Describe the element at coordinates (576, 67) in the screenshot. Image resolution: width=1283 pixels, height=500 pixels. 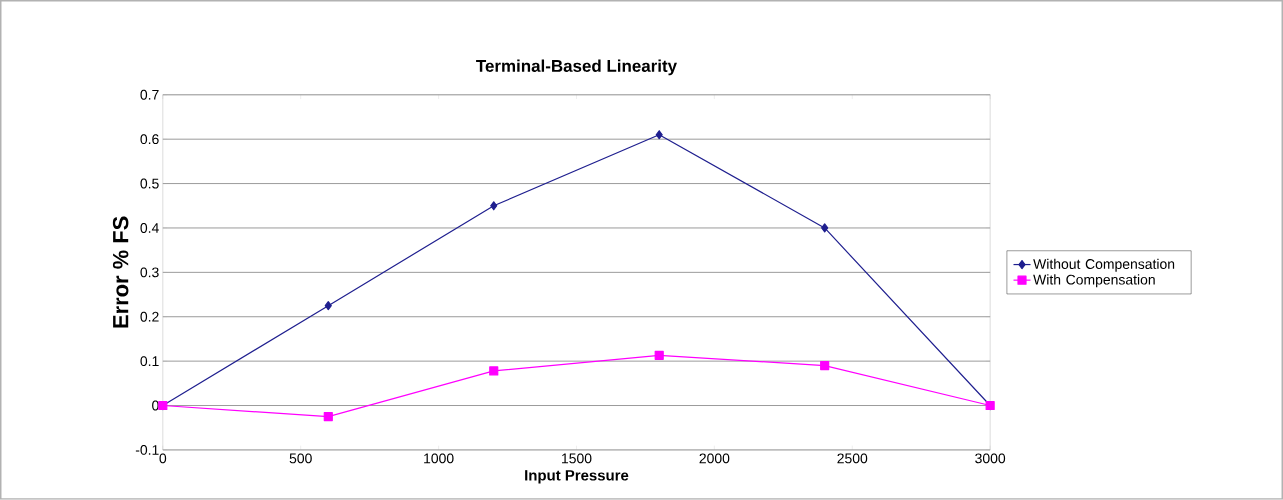
I see `chart-title: Terminal-Based Linearity` at that location.